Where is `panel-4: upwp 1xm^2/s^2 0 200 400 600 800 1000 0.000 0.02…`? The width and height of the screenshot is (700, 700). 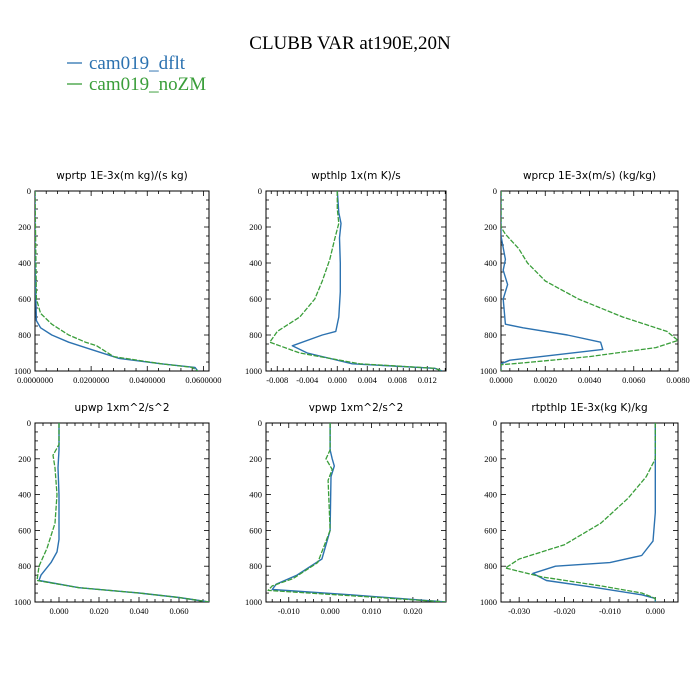 panel-4: upwp 1xm^2/s^2 0 200 400 600 800 1000 0.000 0.02… is located at coordinates (112, 509).